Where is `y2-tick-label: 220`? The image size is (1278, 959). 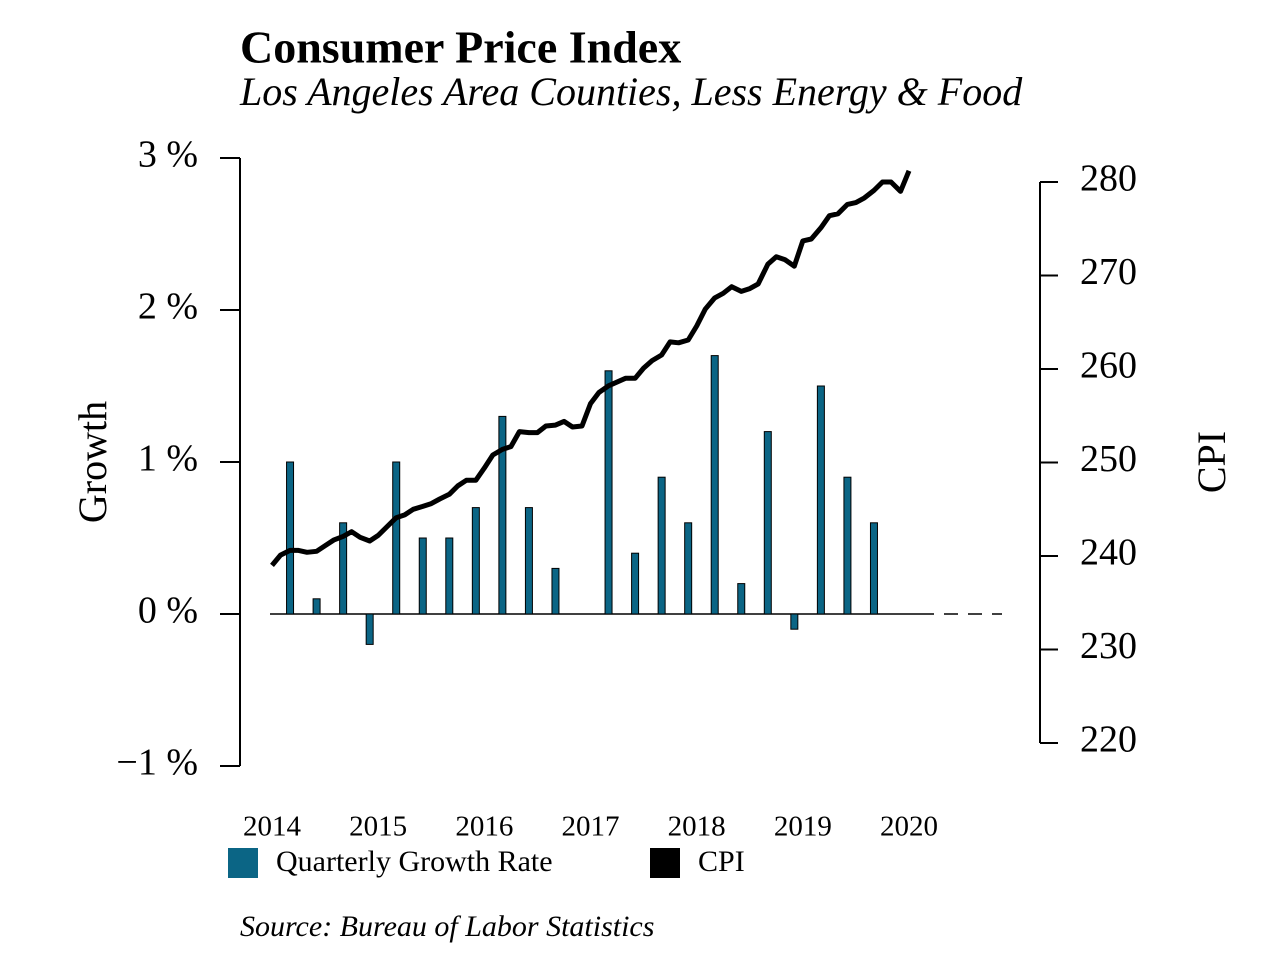 y2-tick-label: 220 is located at coordinates (1108, 740).